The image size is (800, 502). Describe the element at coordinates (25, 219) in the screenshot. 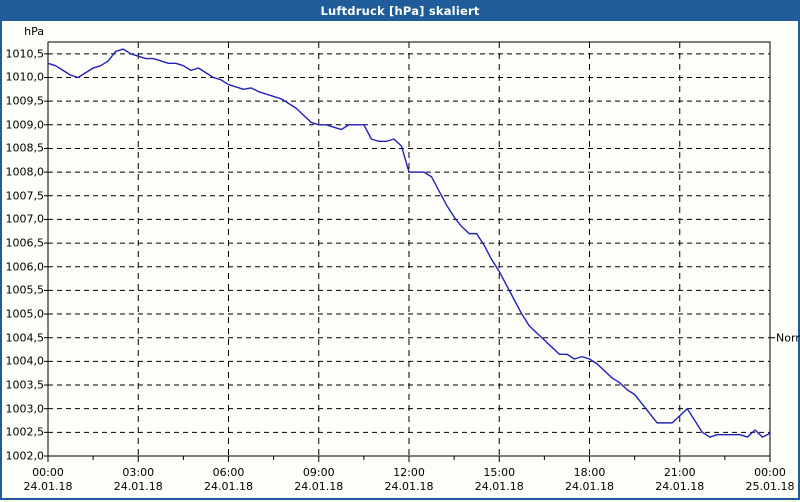

I see `y-axis-tick-label: 1007,0` at that location.